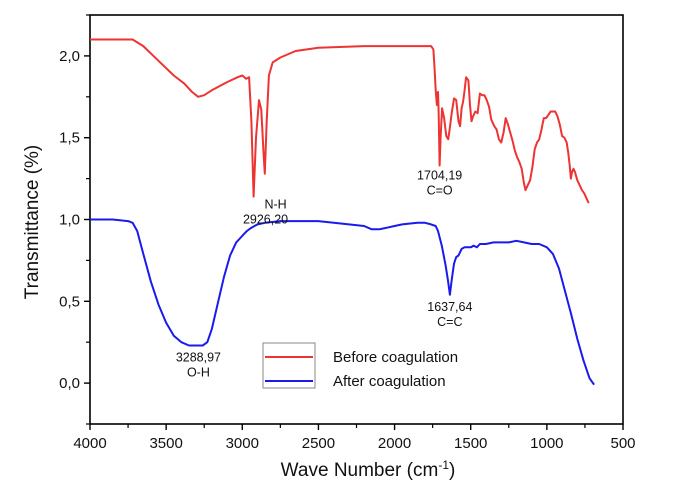 The image size is (679, 492). What do you see at coordinates (318, 443) in the screenshot?
I see `x-tick-label: 2500` at bounding box center [318, 443].